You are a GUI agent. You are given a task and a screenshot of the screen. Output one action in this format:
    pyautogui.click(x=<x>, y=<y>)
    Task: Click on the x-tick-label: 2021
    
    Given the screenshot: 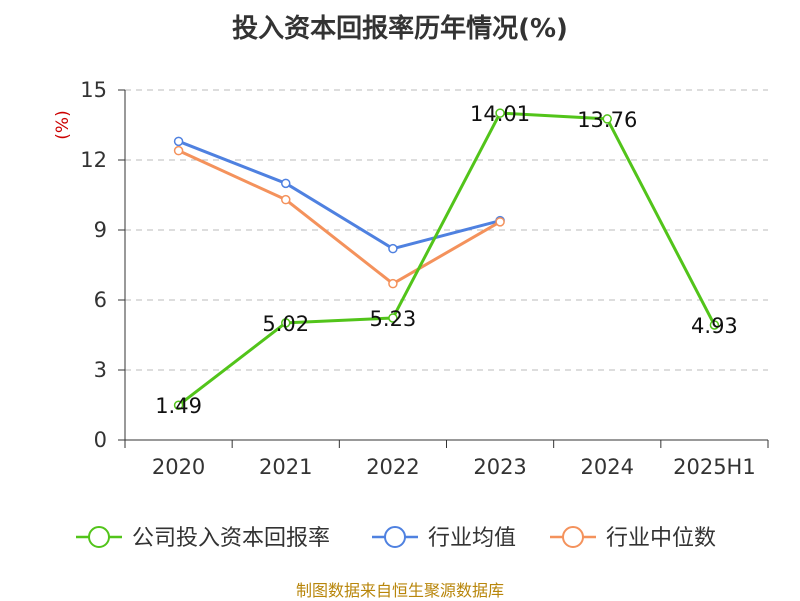 What is the action you would take?
    pyautogui.click(x=285, y=467)
    